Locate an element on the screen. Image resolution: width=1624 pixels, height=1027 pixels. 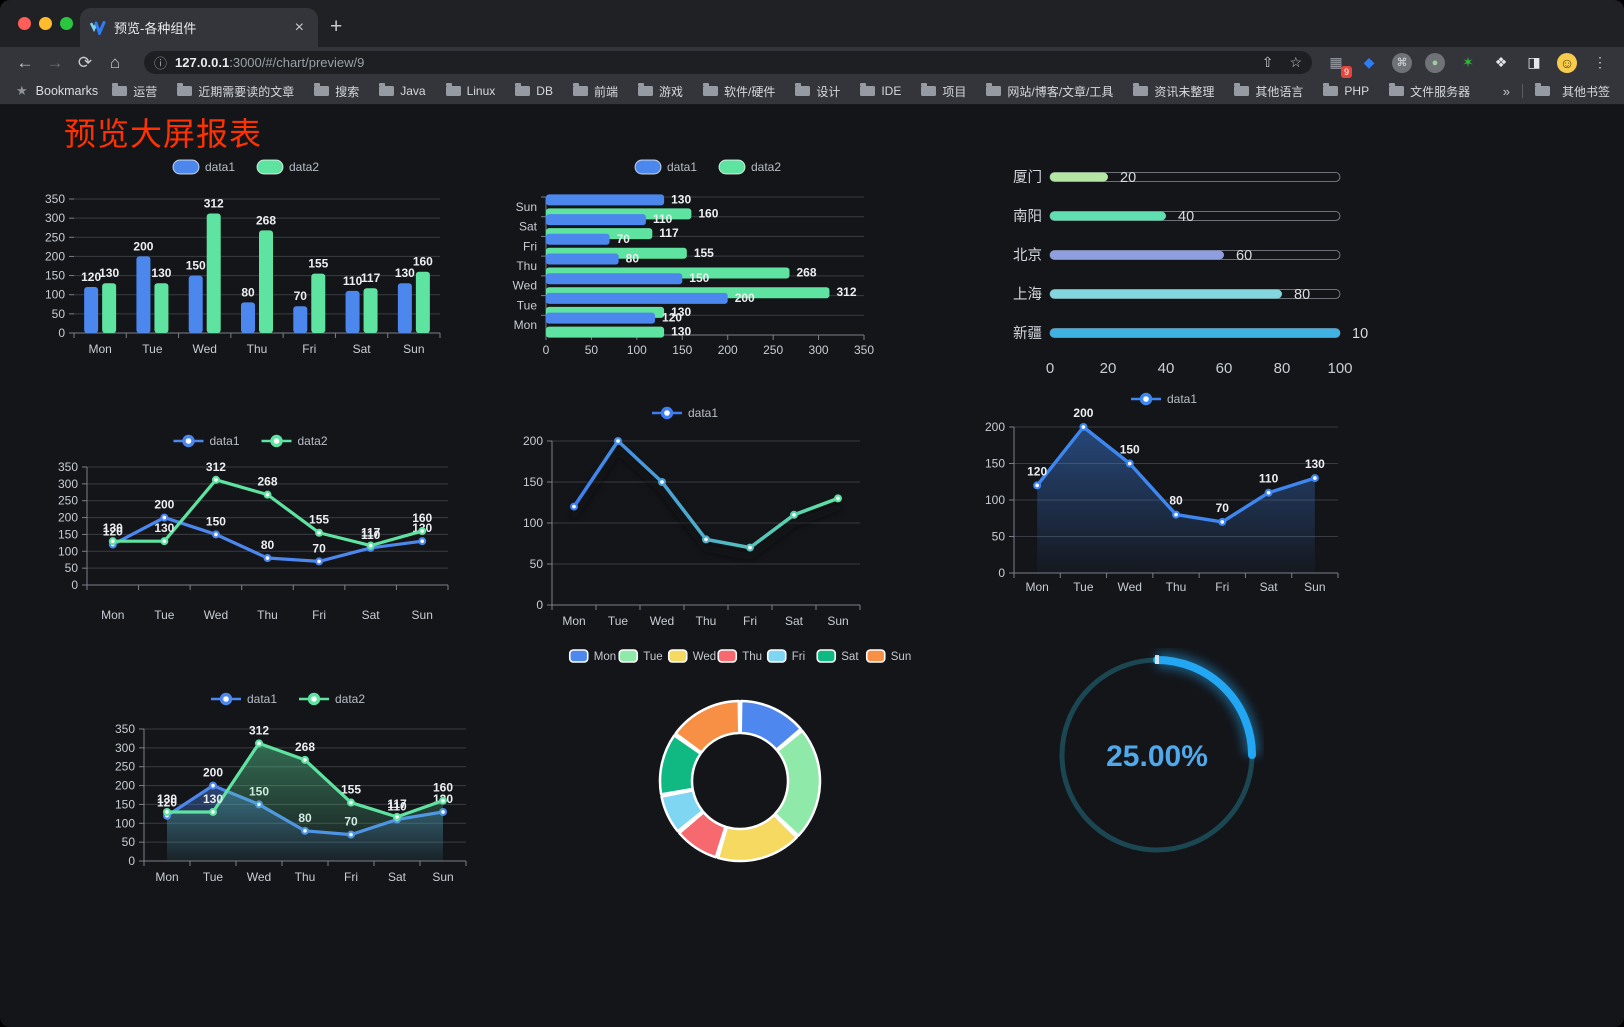
puzzle-extension-icon: ❖ is located at coordinates (1501, 62).